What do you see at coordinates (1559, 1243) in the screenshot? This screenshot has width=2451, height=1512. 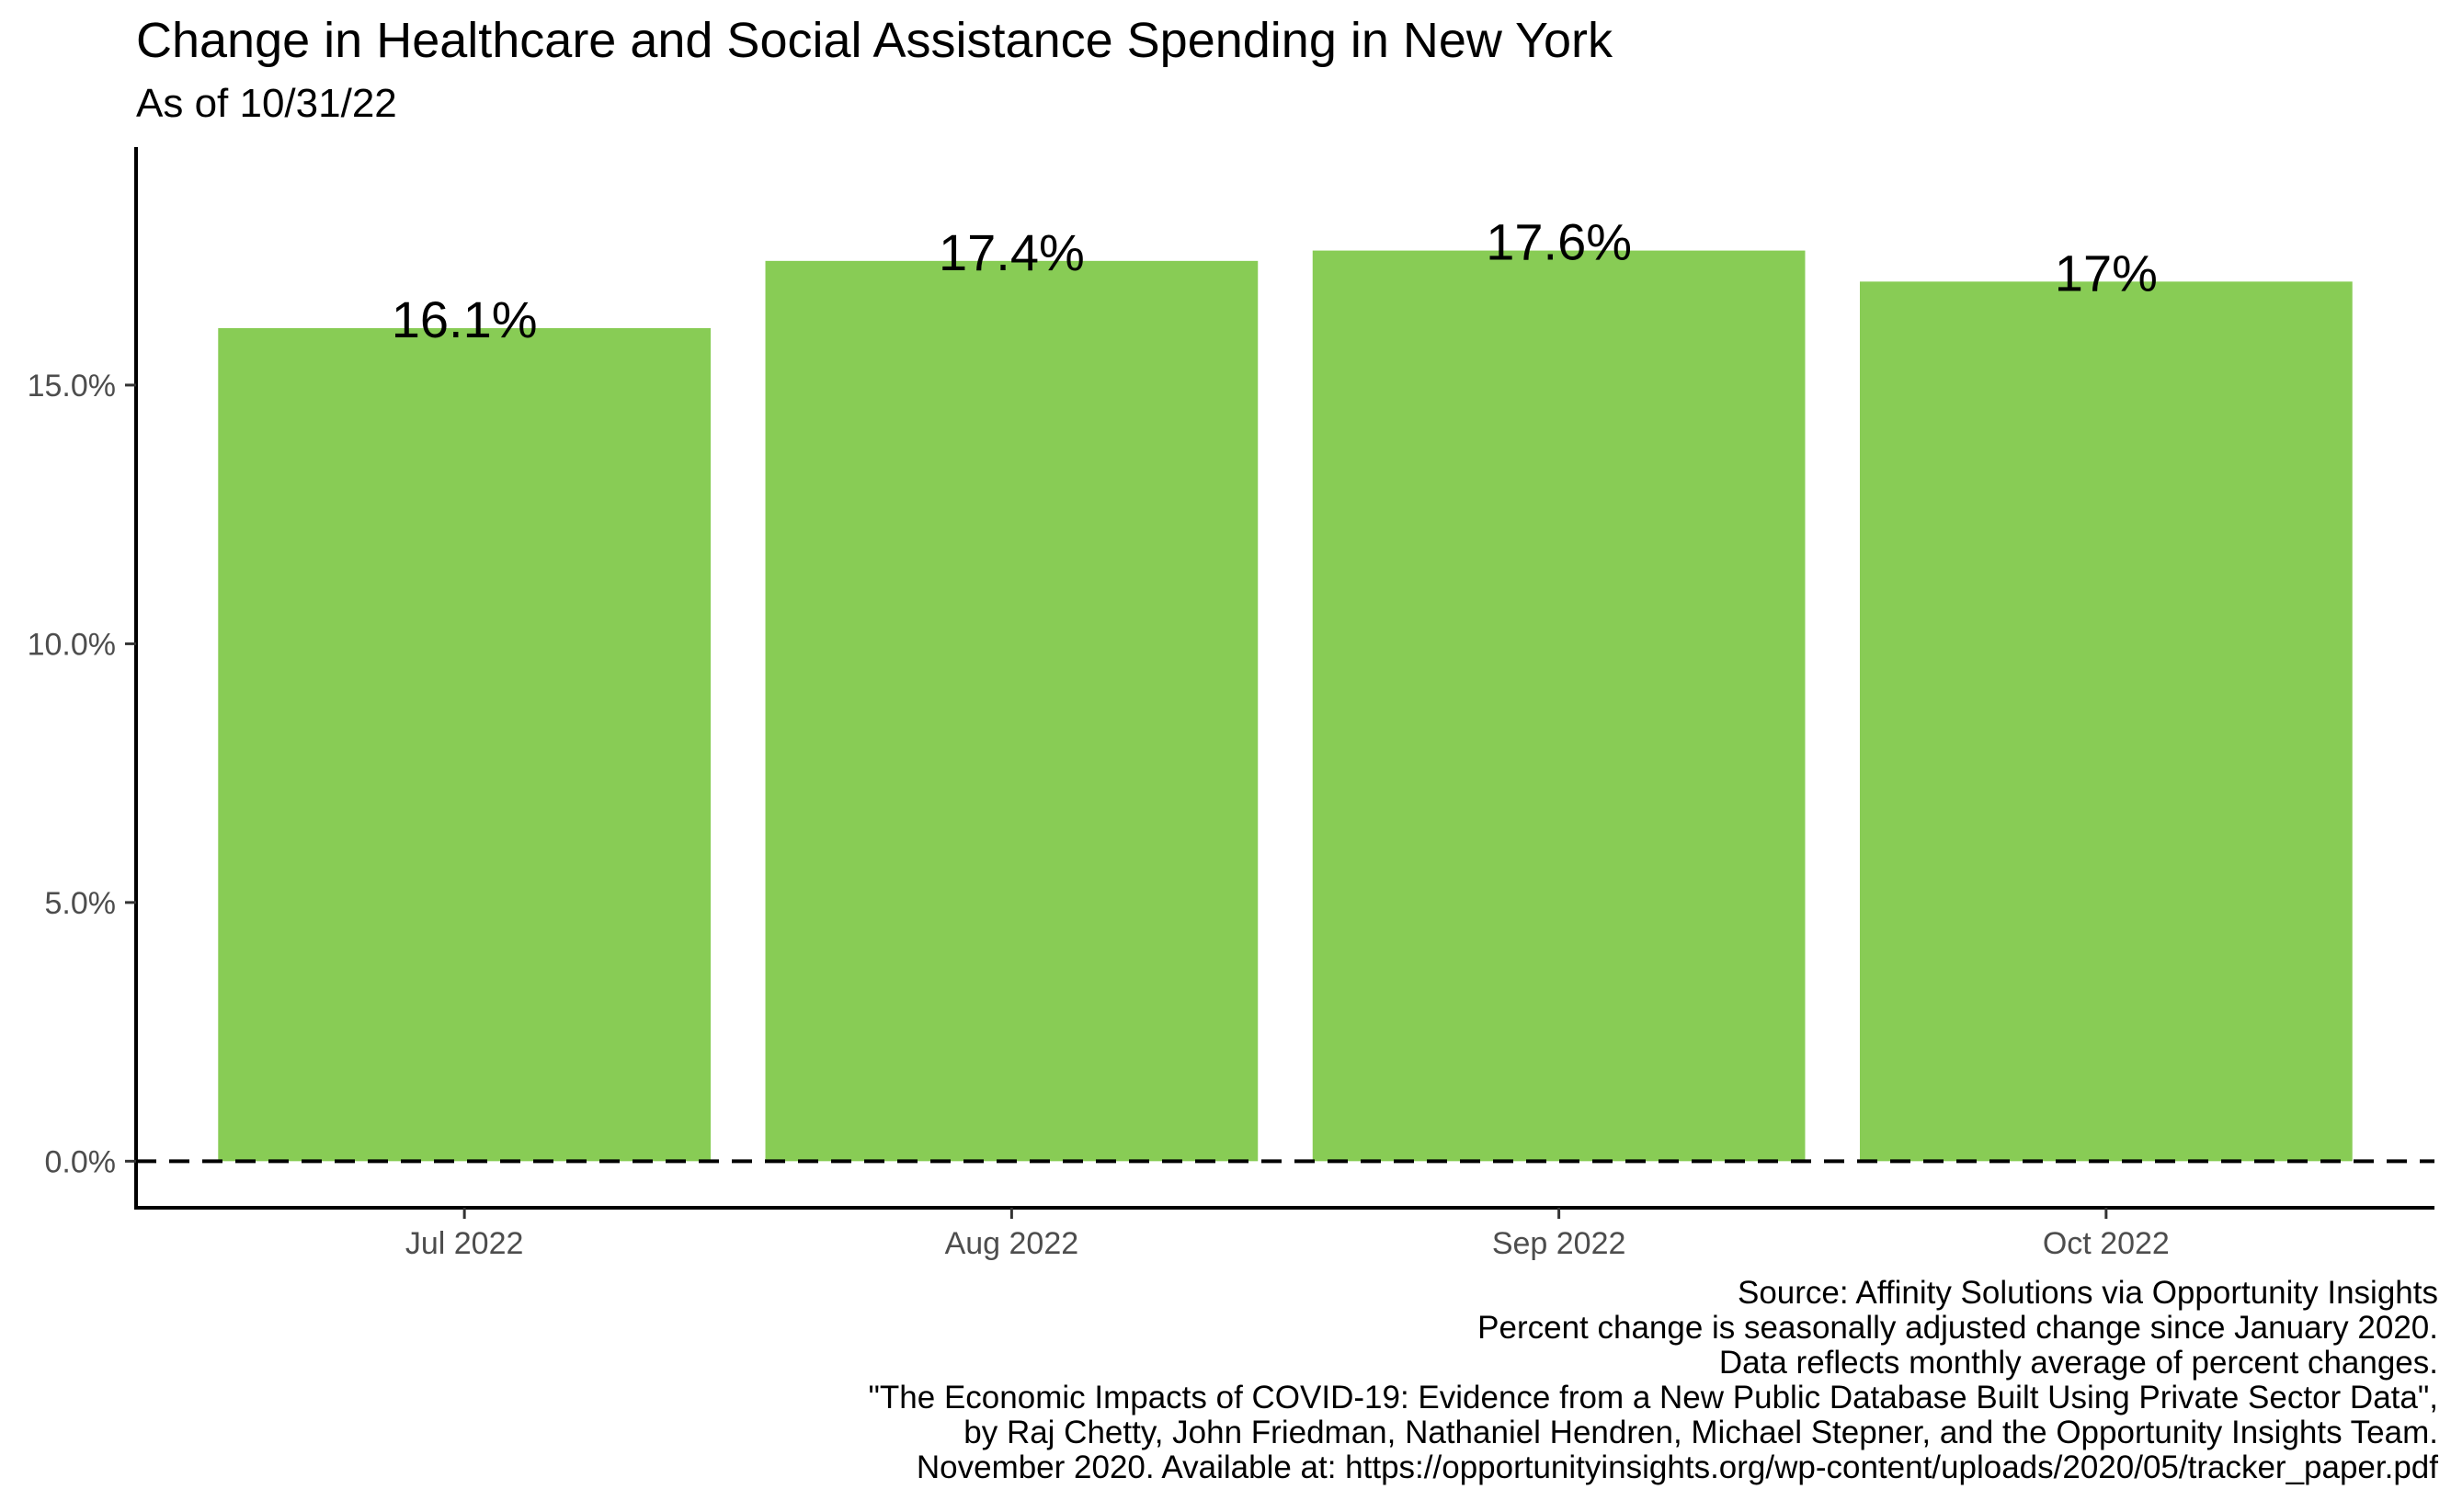 I see `x-tick-label: Sep 2022` at bounding box center [1559, 1243].